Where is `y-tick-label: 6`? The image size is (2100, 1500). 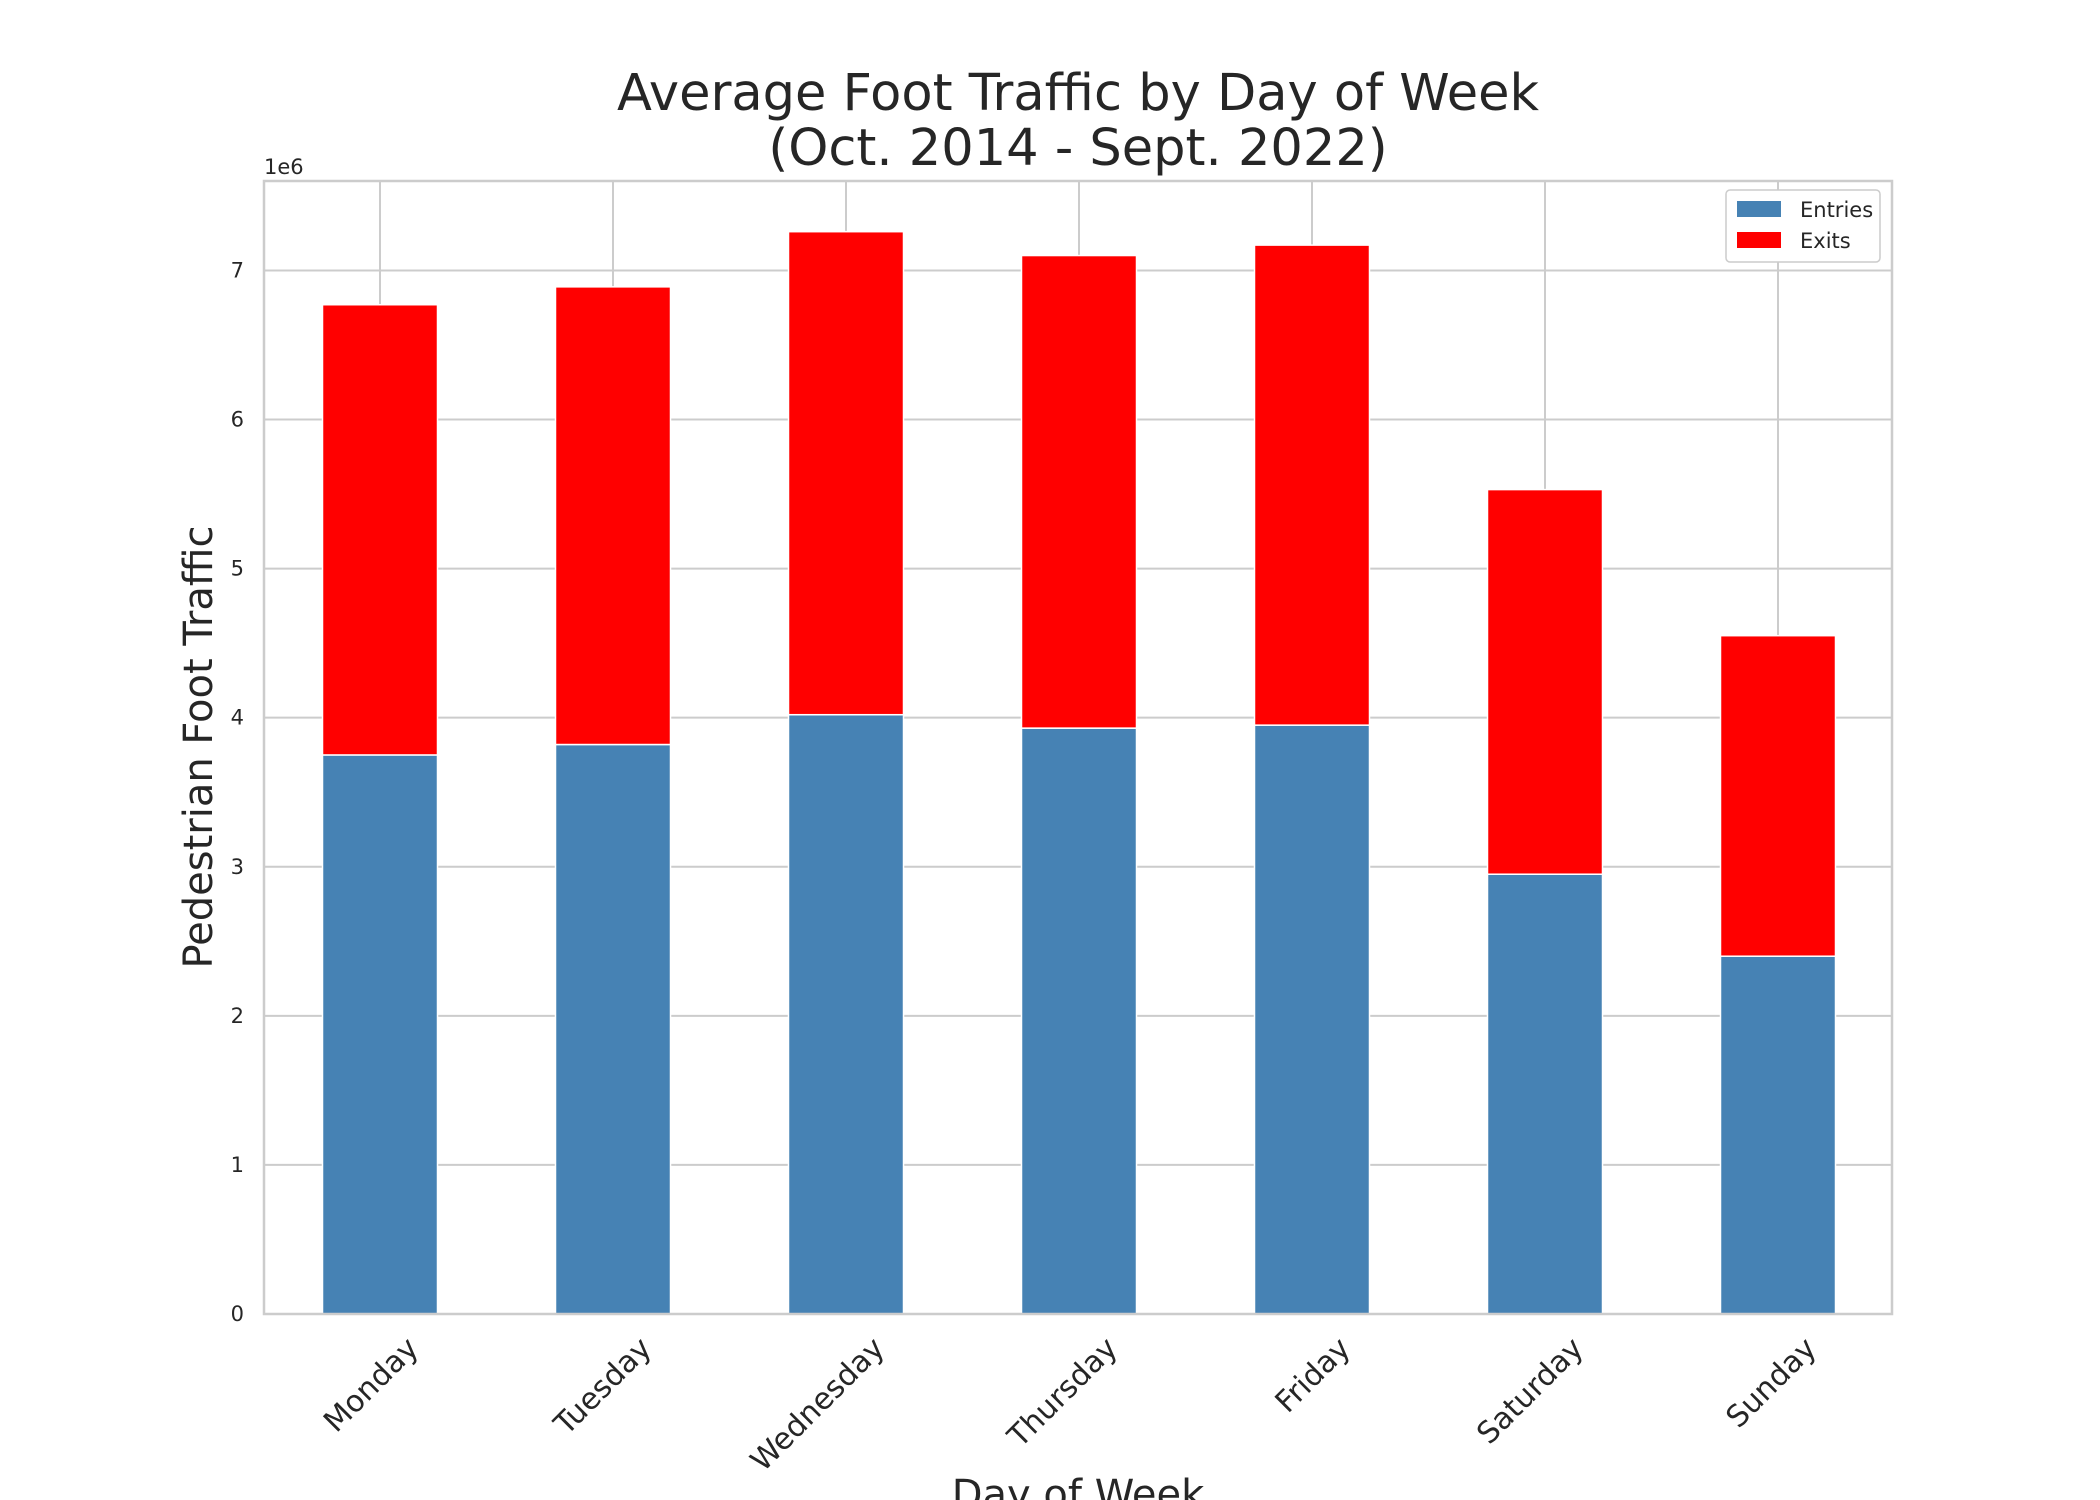 y-tick-label: 6 is located at coordinates (237, 420).